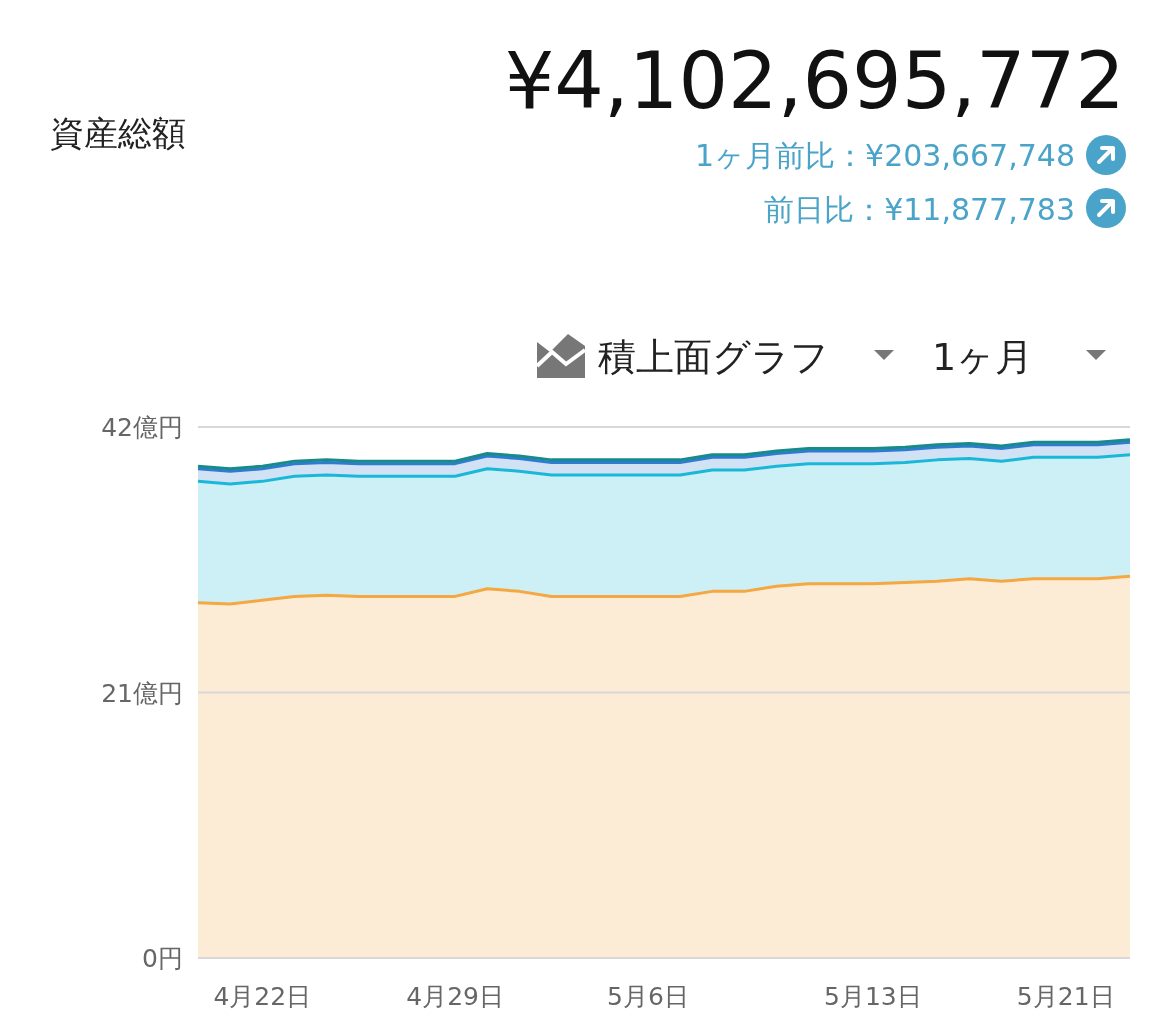  Describe the element at coordinates (884, 155) in the screenshot. I see `text: 1ヶ月前比：¥203,667,748` at that location.